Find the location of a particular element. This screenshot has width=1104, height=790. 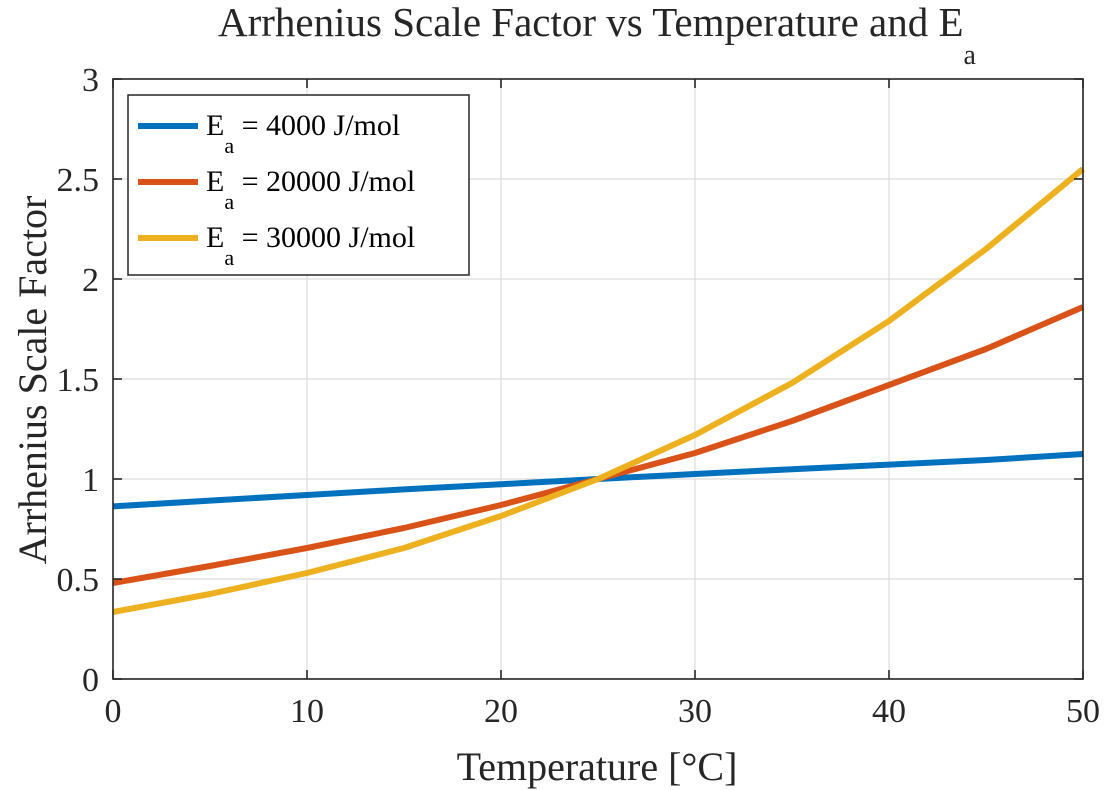

y-tick-label: 2 is located at coordinates (90, 280).